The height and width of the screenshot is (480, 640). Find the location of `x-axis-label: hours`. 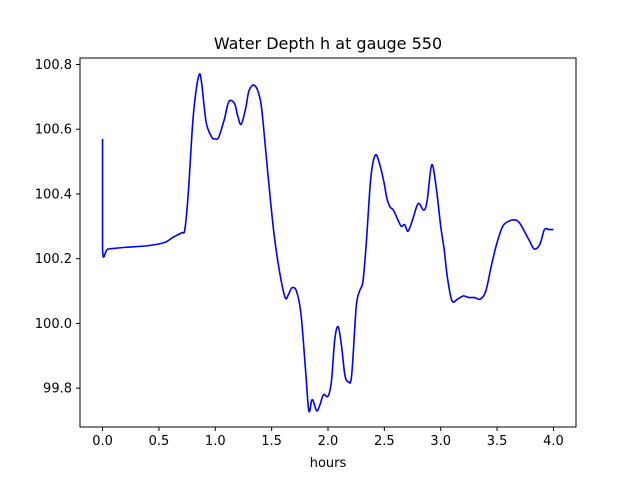

x-axis-label: hours is located at coordinates (328, 463).